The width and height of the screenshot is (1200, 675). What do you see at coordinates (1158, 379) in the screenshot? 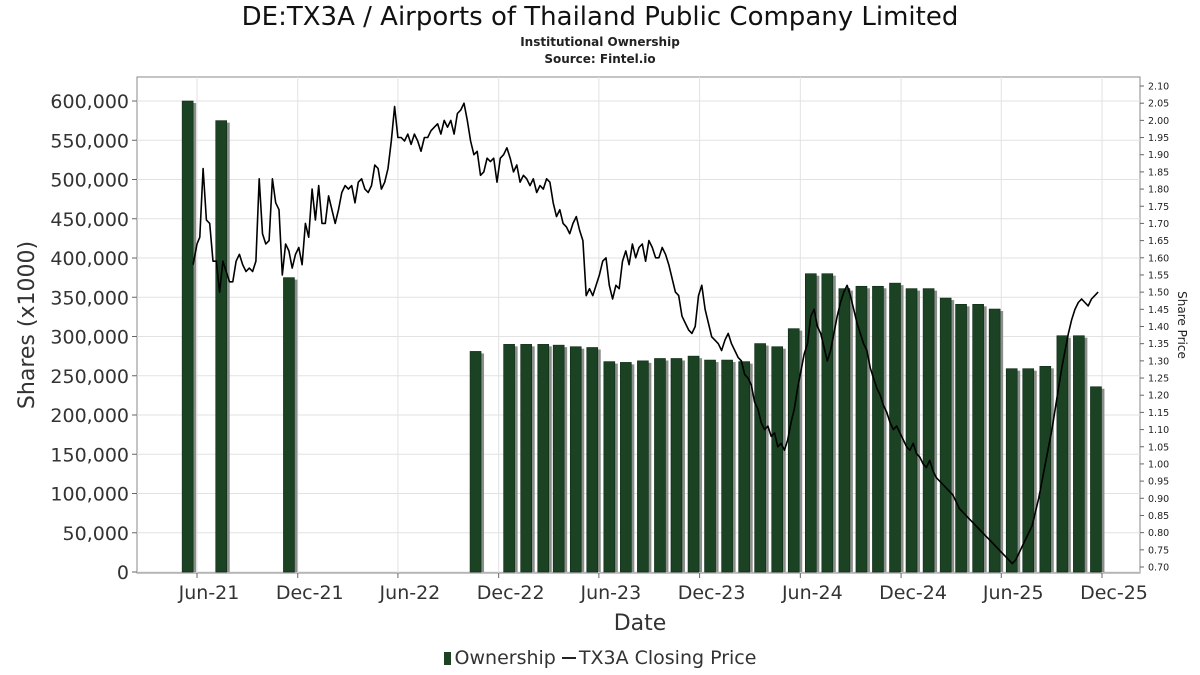
I see `y2-tick-label: 1.25` at bounding box center [1158, 379].